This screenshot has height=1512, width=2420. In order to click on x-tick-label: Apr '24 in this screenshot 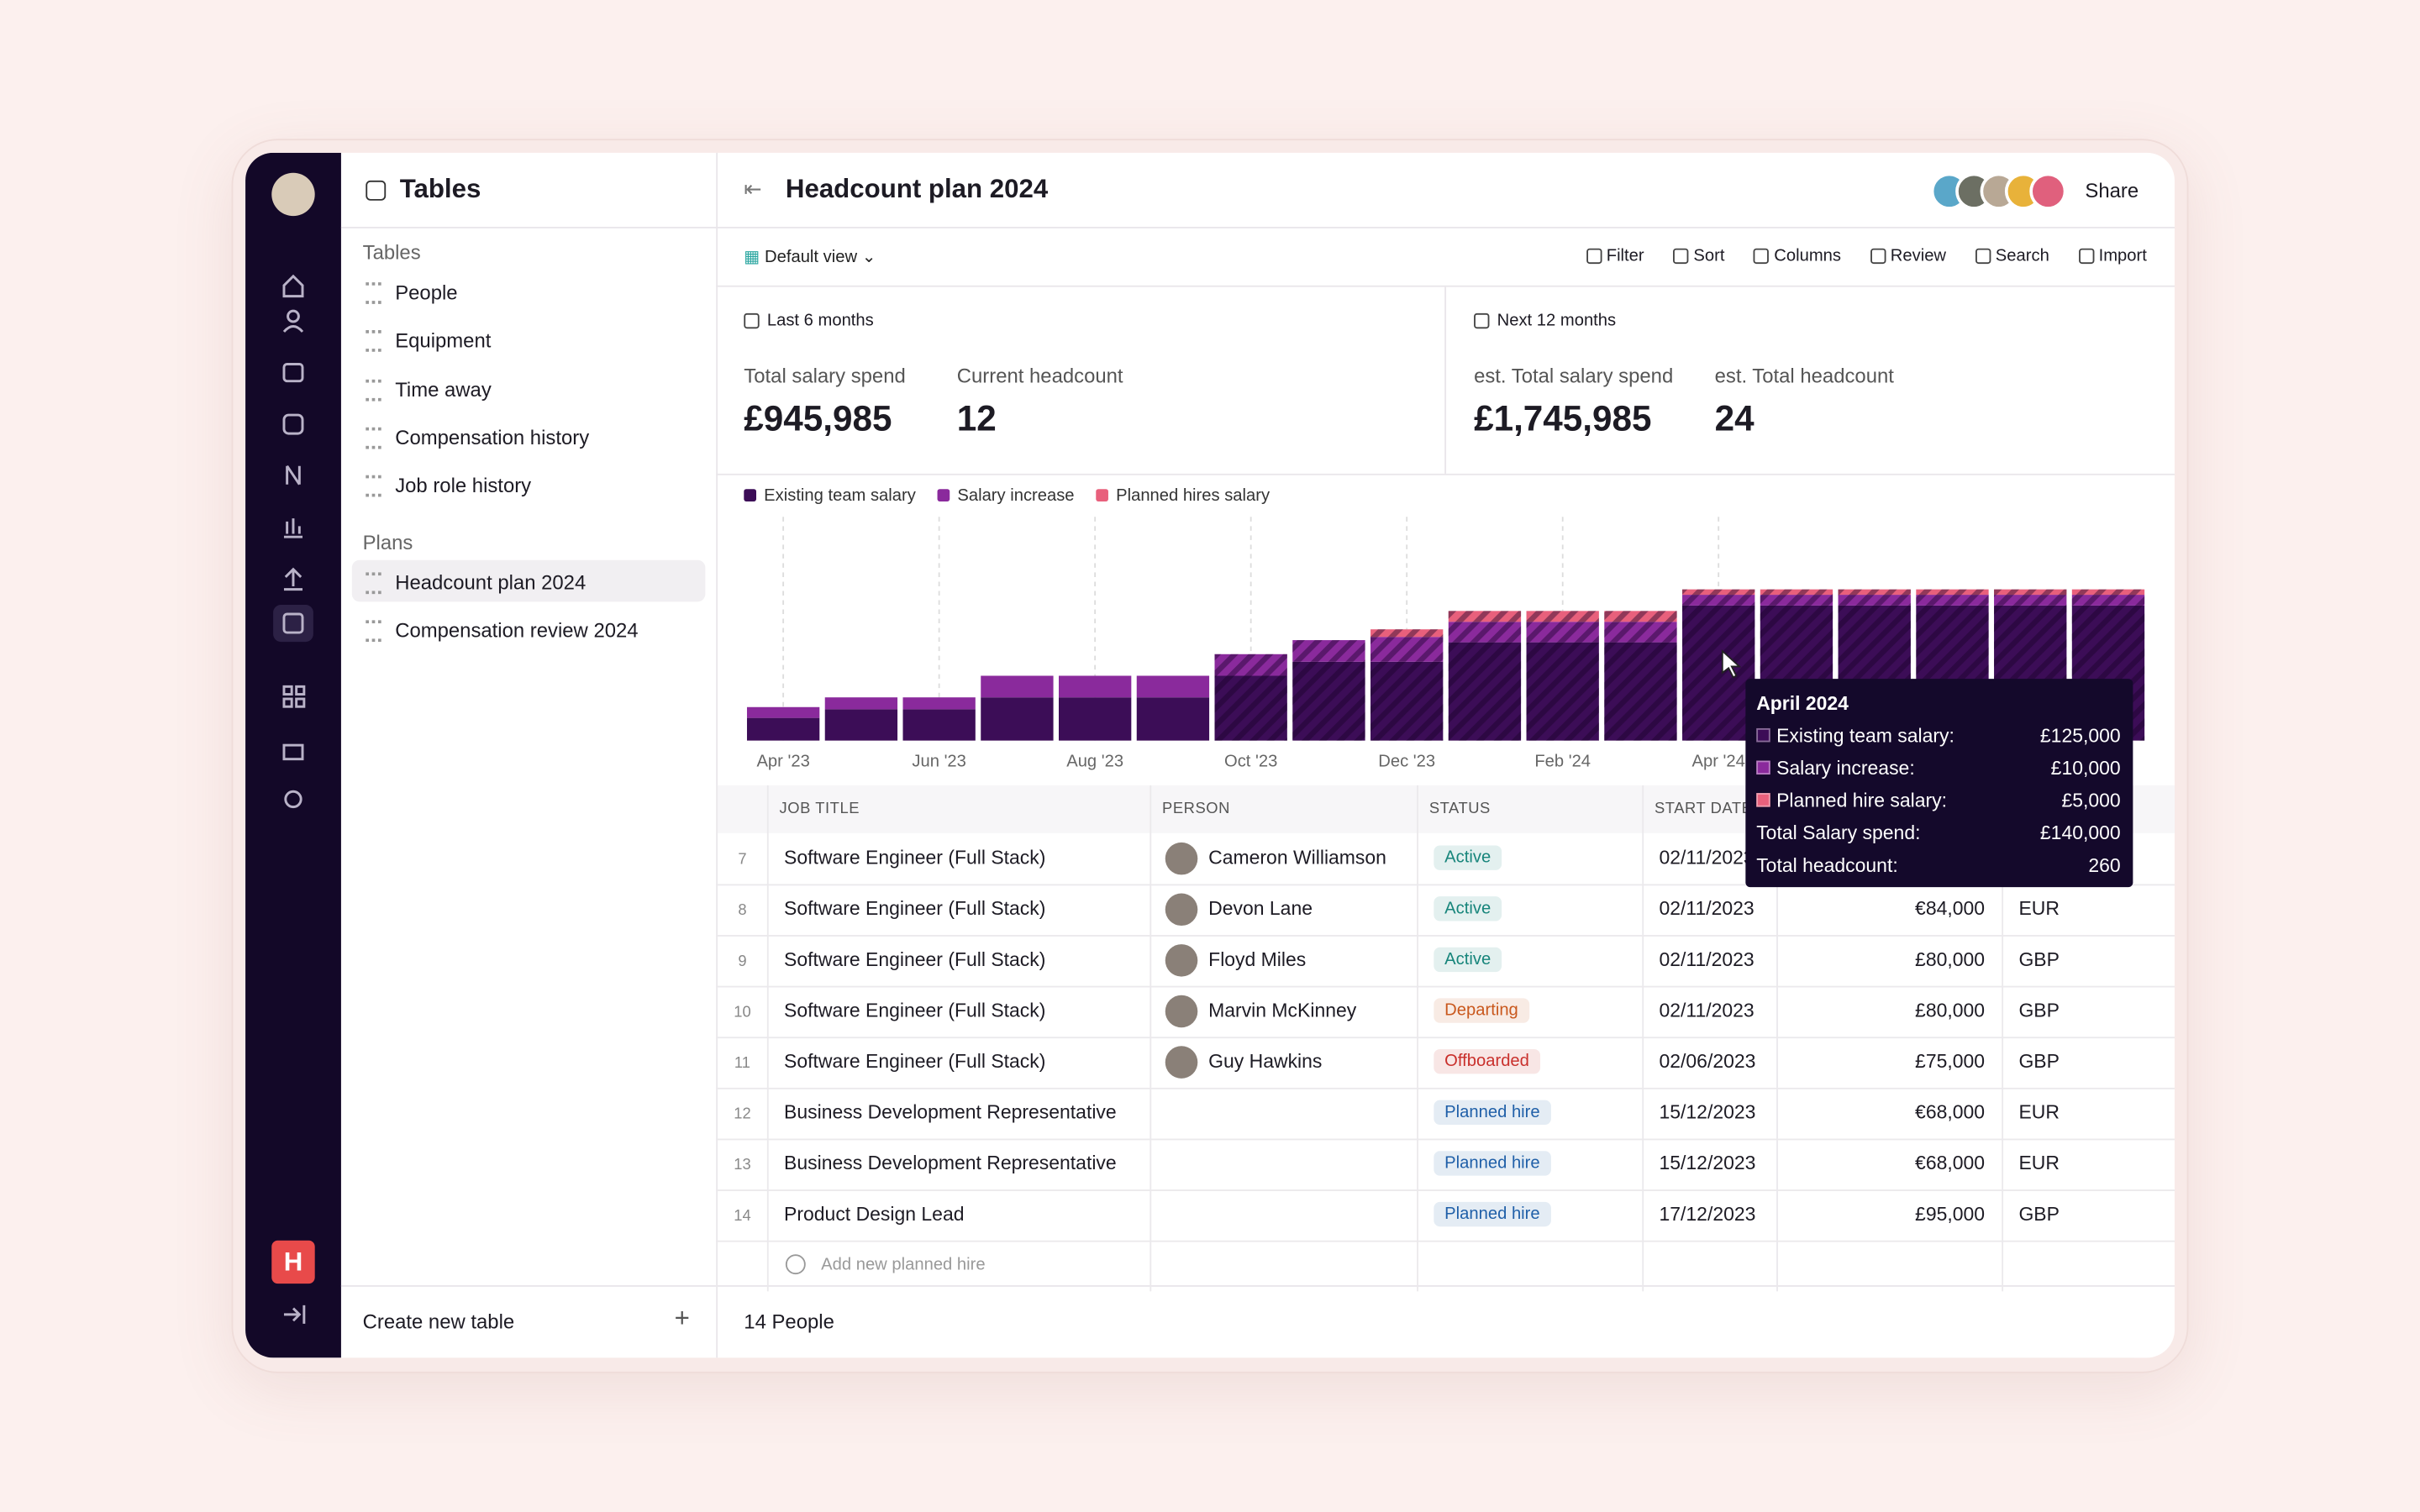, I will do `click(1718, 762)`.